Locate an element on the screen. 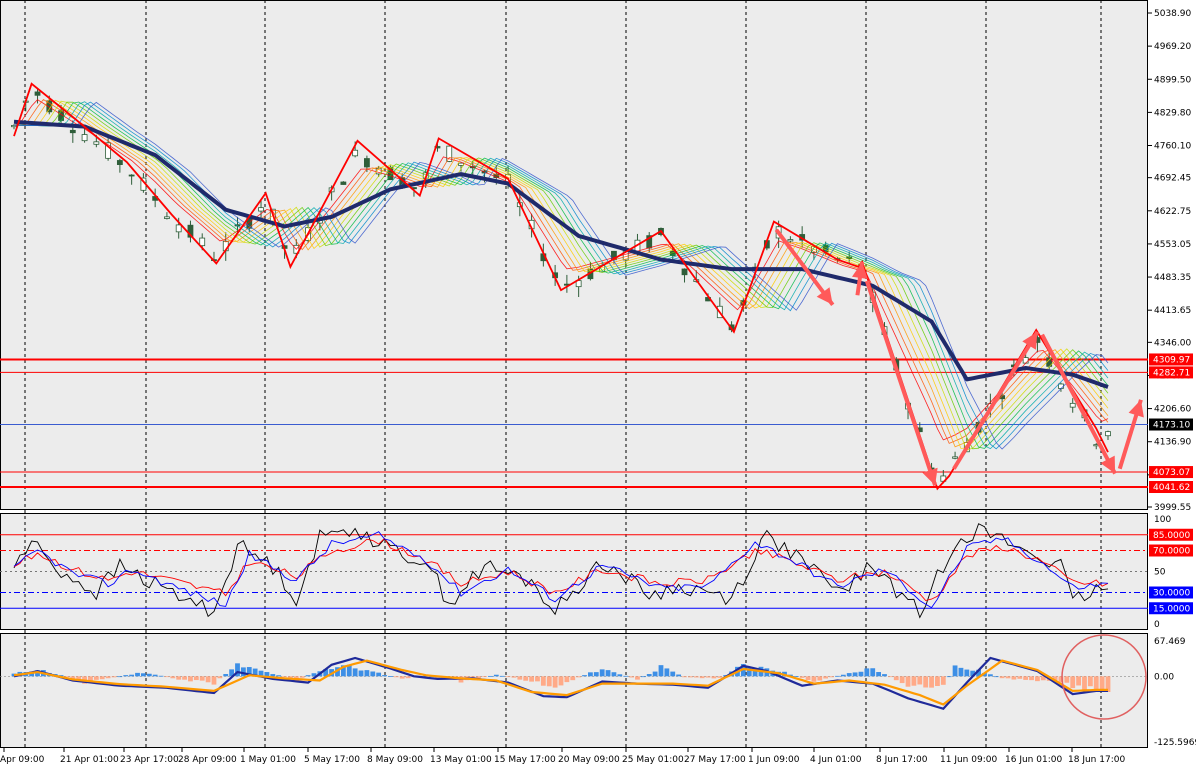  time-axis-label: 18 Jun 17:00 is located at coordinates (1096, 760).